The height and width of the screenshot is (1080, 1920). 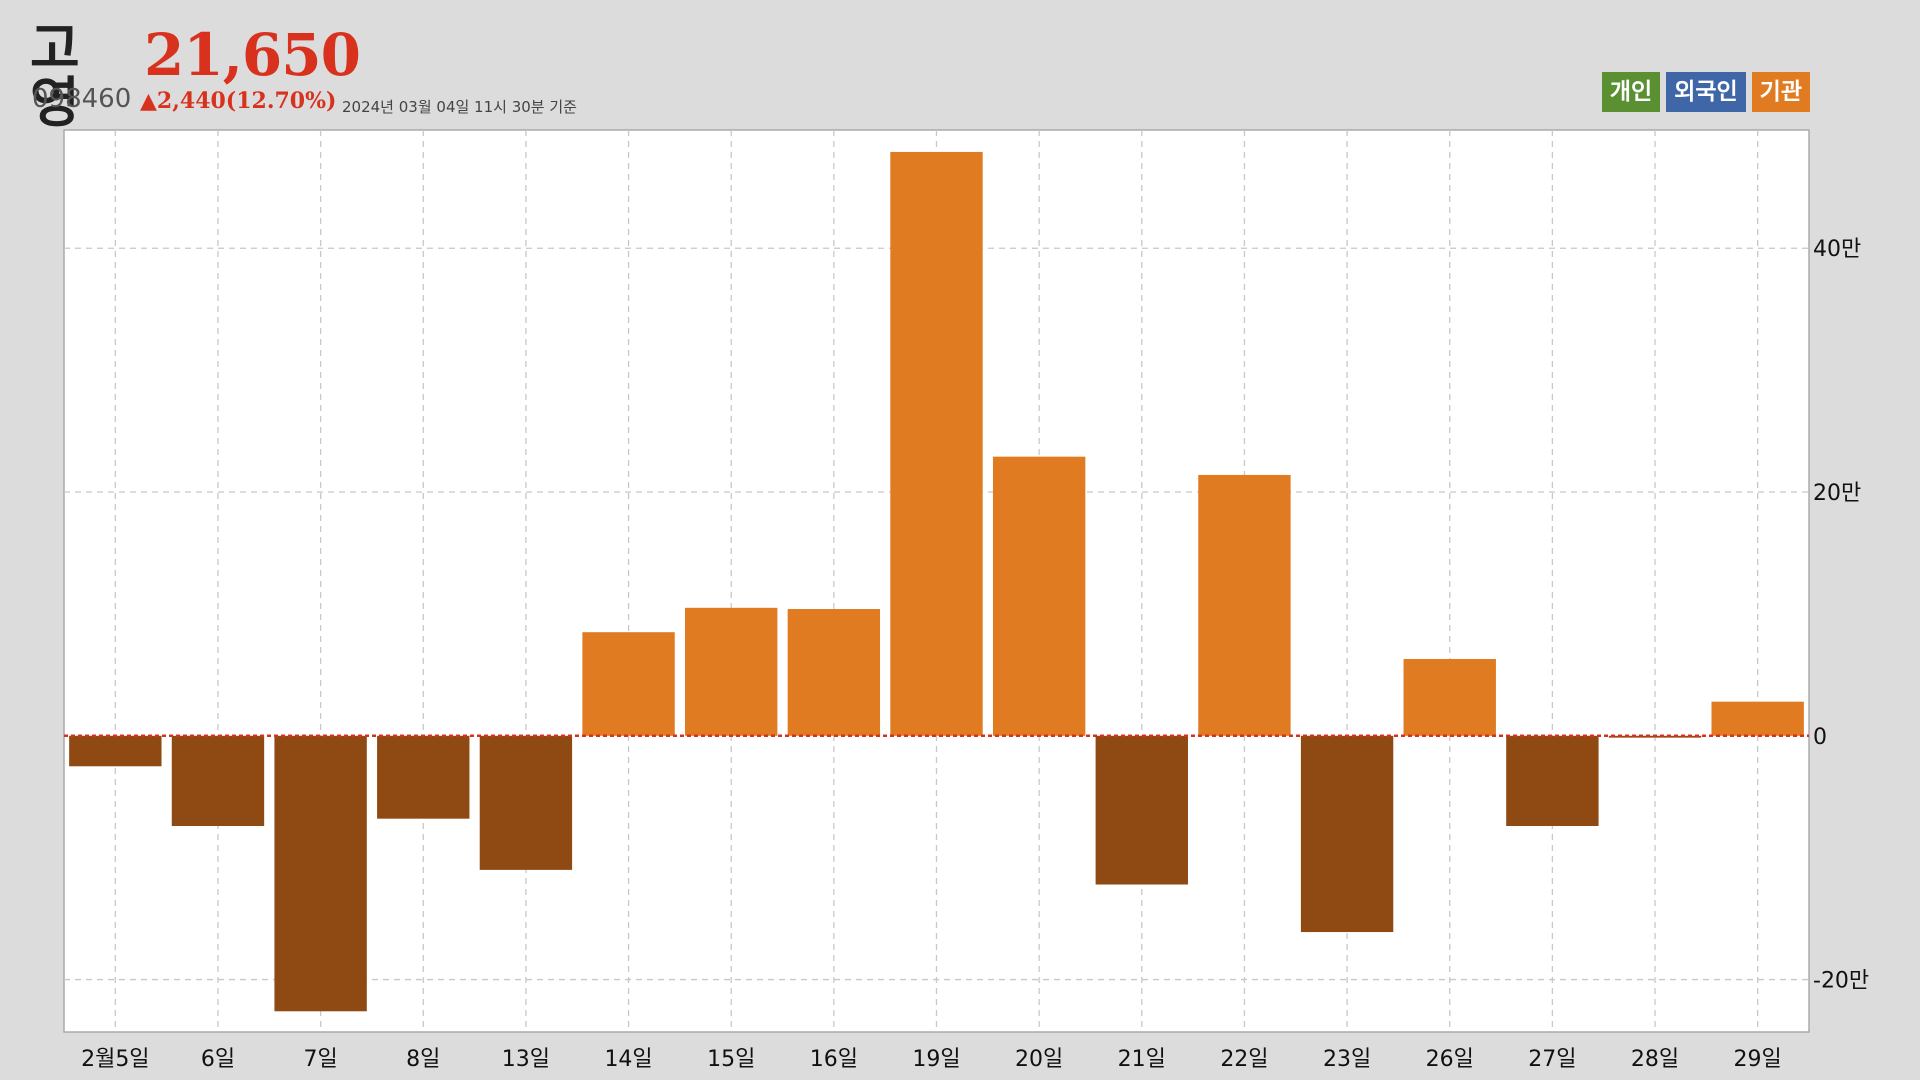 I want to click on y-tick-label: 40만, so click(x=1837, y=249).